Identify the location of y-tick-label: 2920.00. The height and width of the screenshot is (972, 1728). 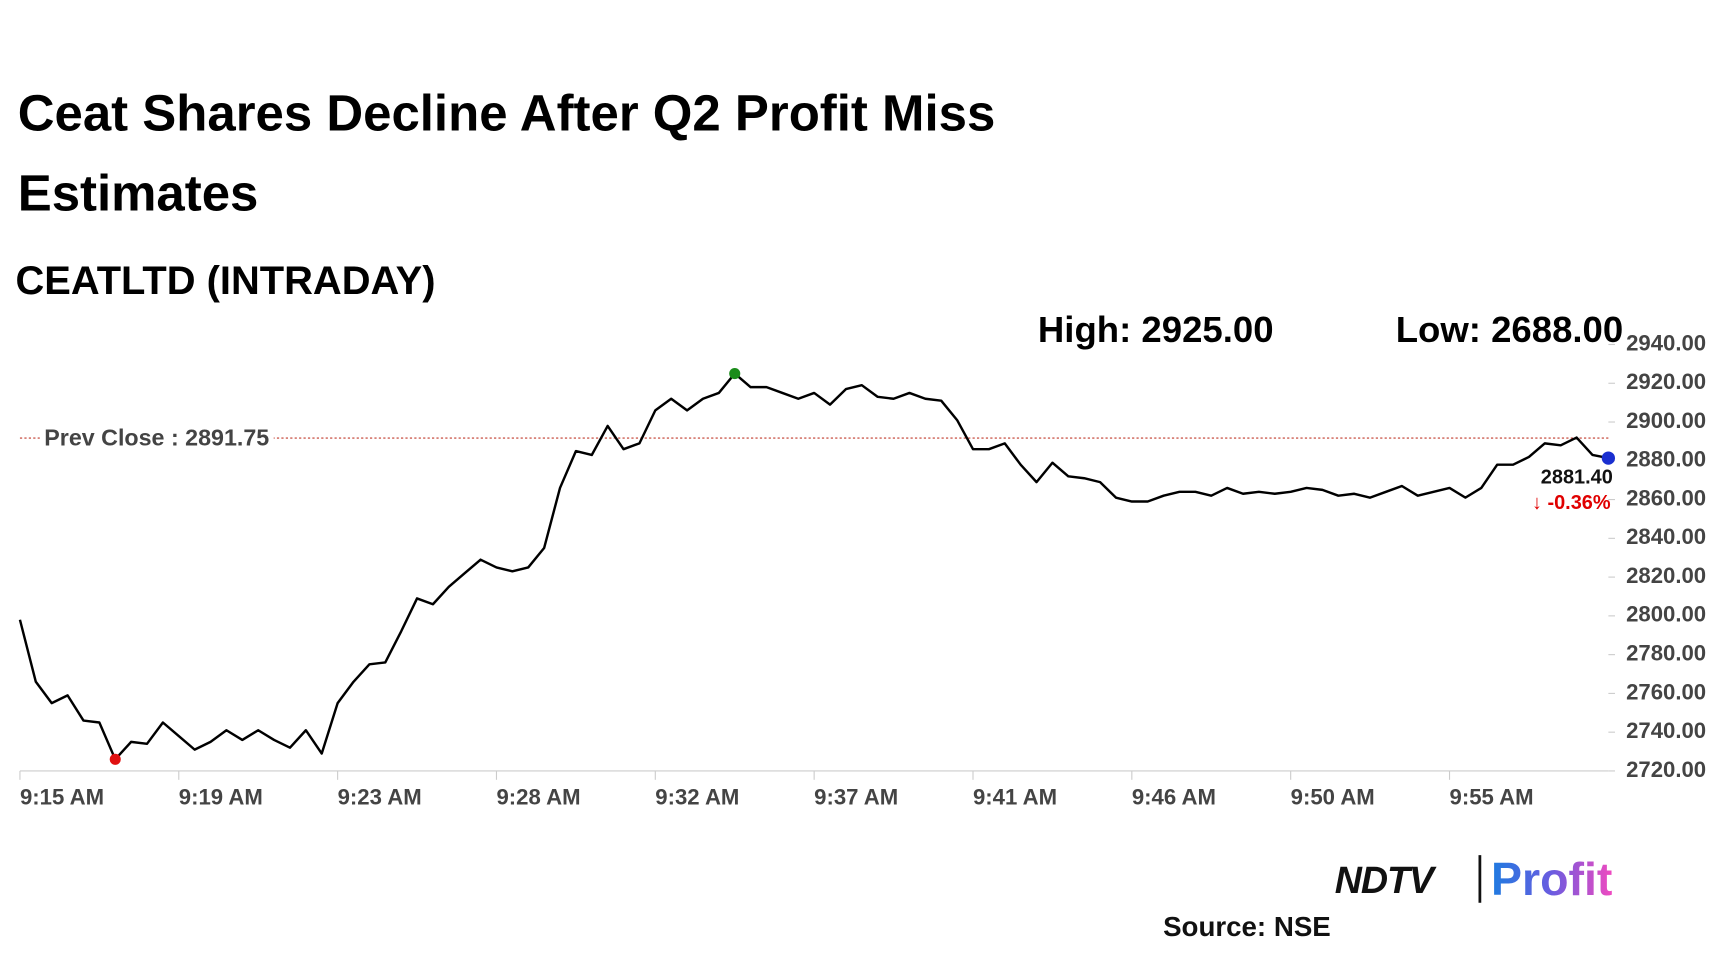
(1666, 381).